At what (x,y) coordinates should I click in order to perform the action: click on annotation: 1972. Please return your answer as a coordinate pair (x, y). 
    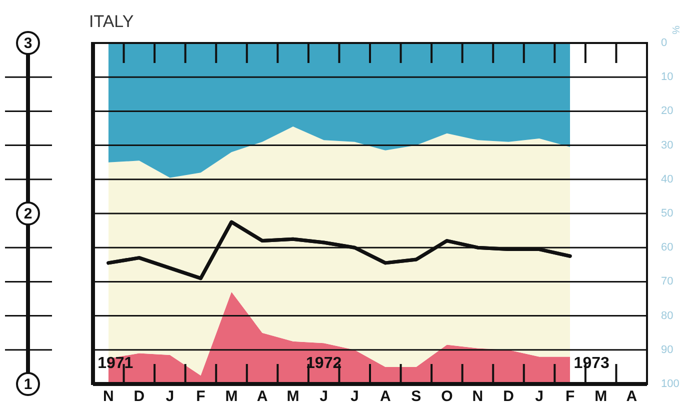
    Looking at the image, I should click on (324, 363).